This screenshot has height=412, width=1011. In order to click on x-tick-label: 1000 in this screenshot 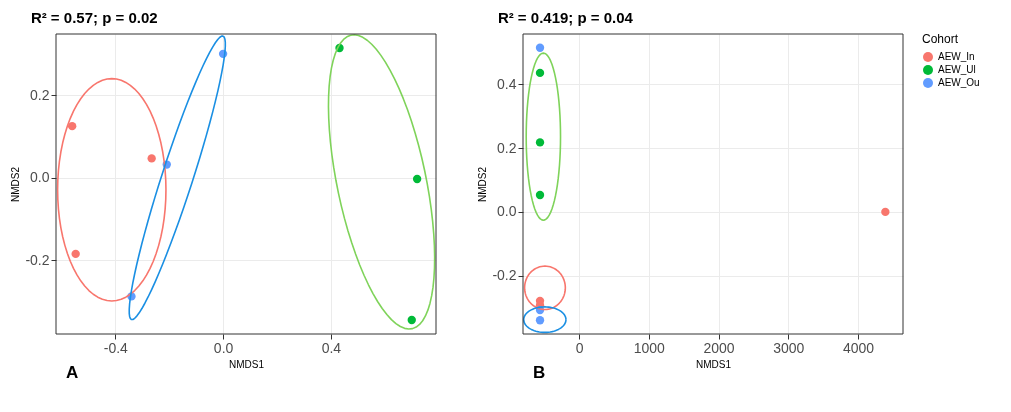, I will do `click(649, 347)`.